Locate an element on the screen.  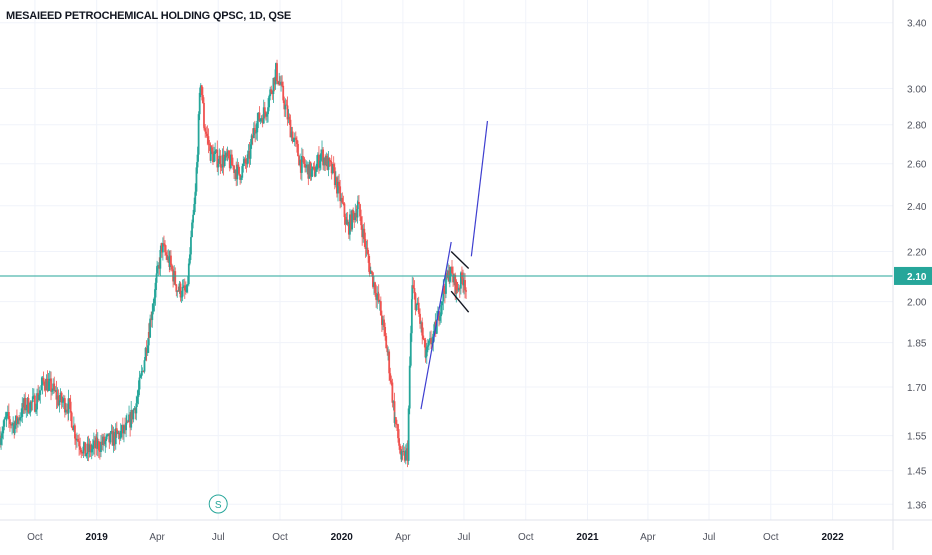
x-tick-label: Jul is located at coordinates (218, 537).